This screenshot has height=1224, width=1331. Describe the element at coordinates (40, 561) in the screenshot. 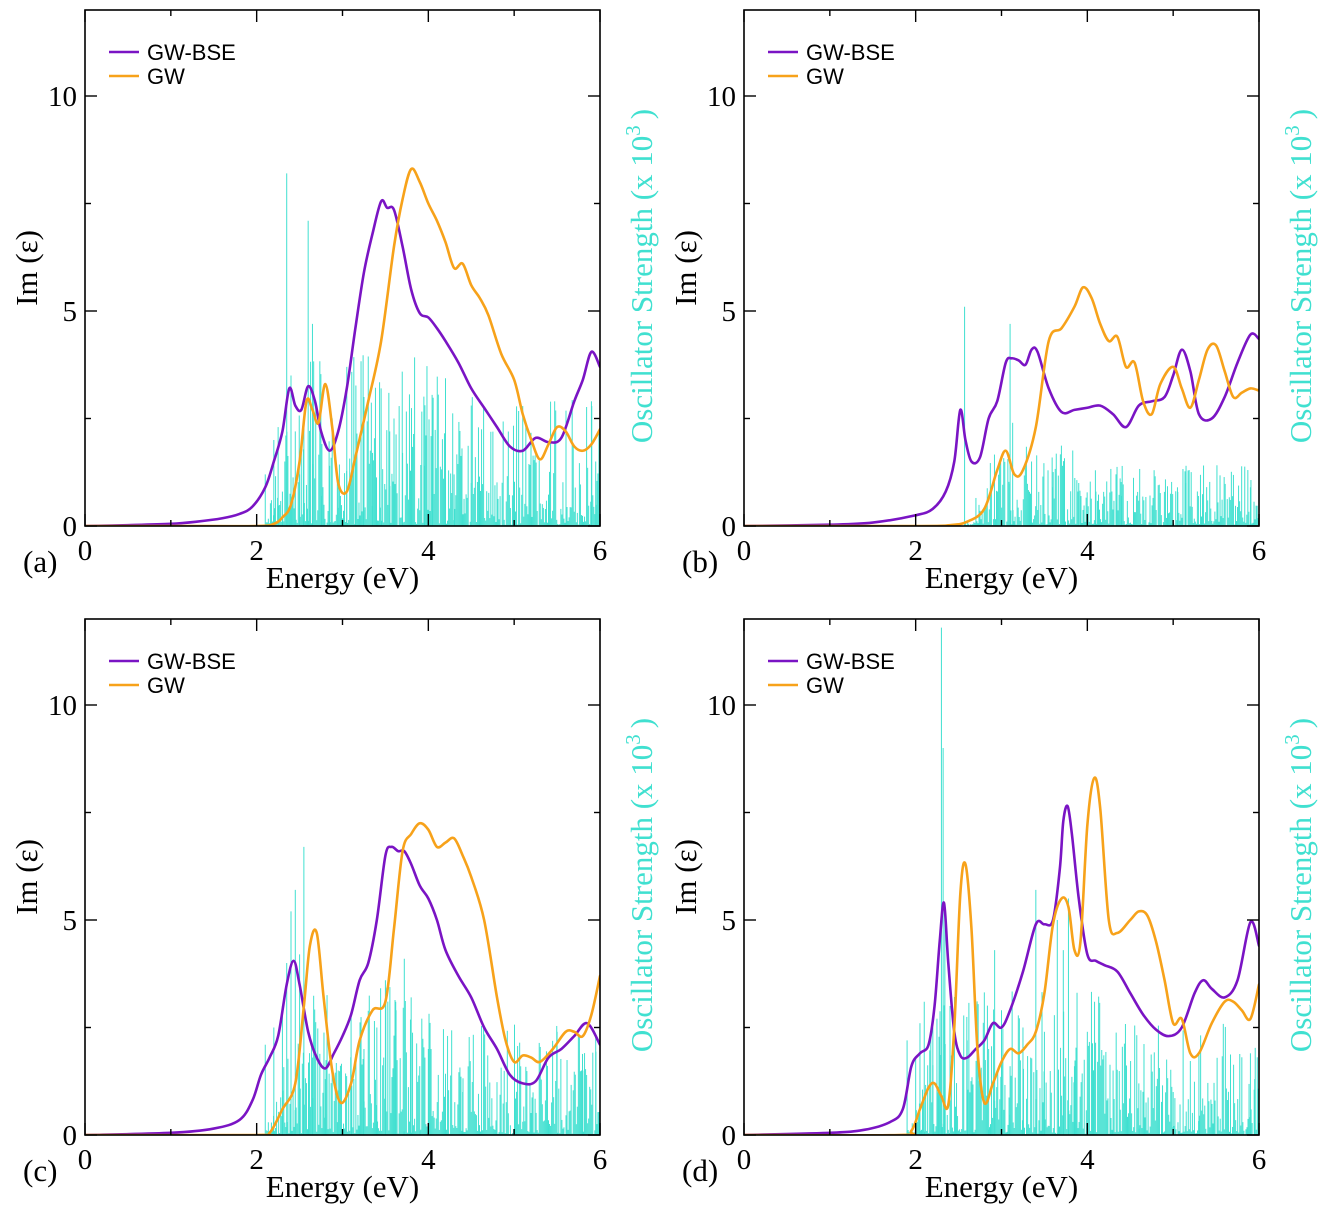

I see `panel-label: (a)` at that location.